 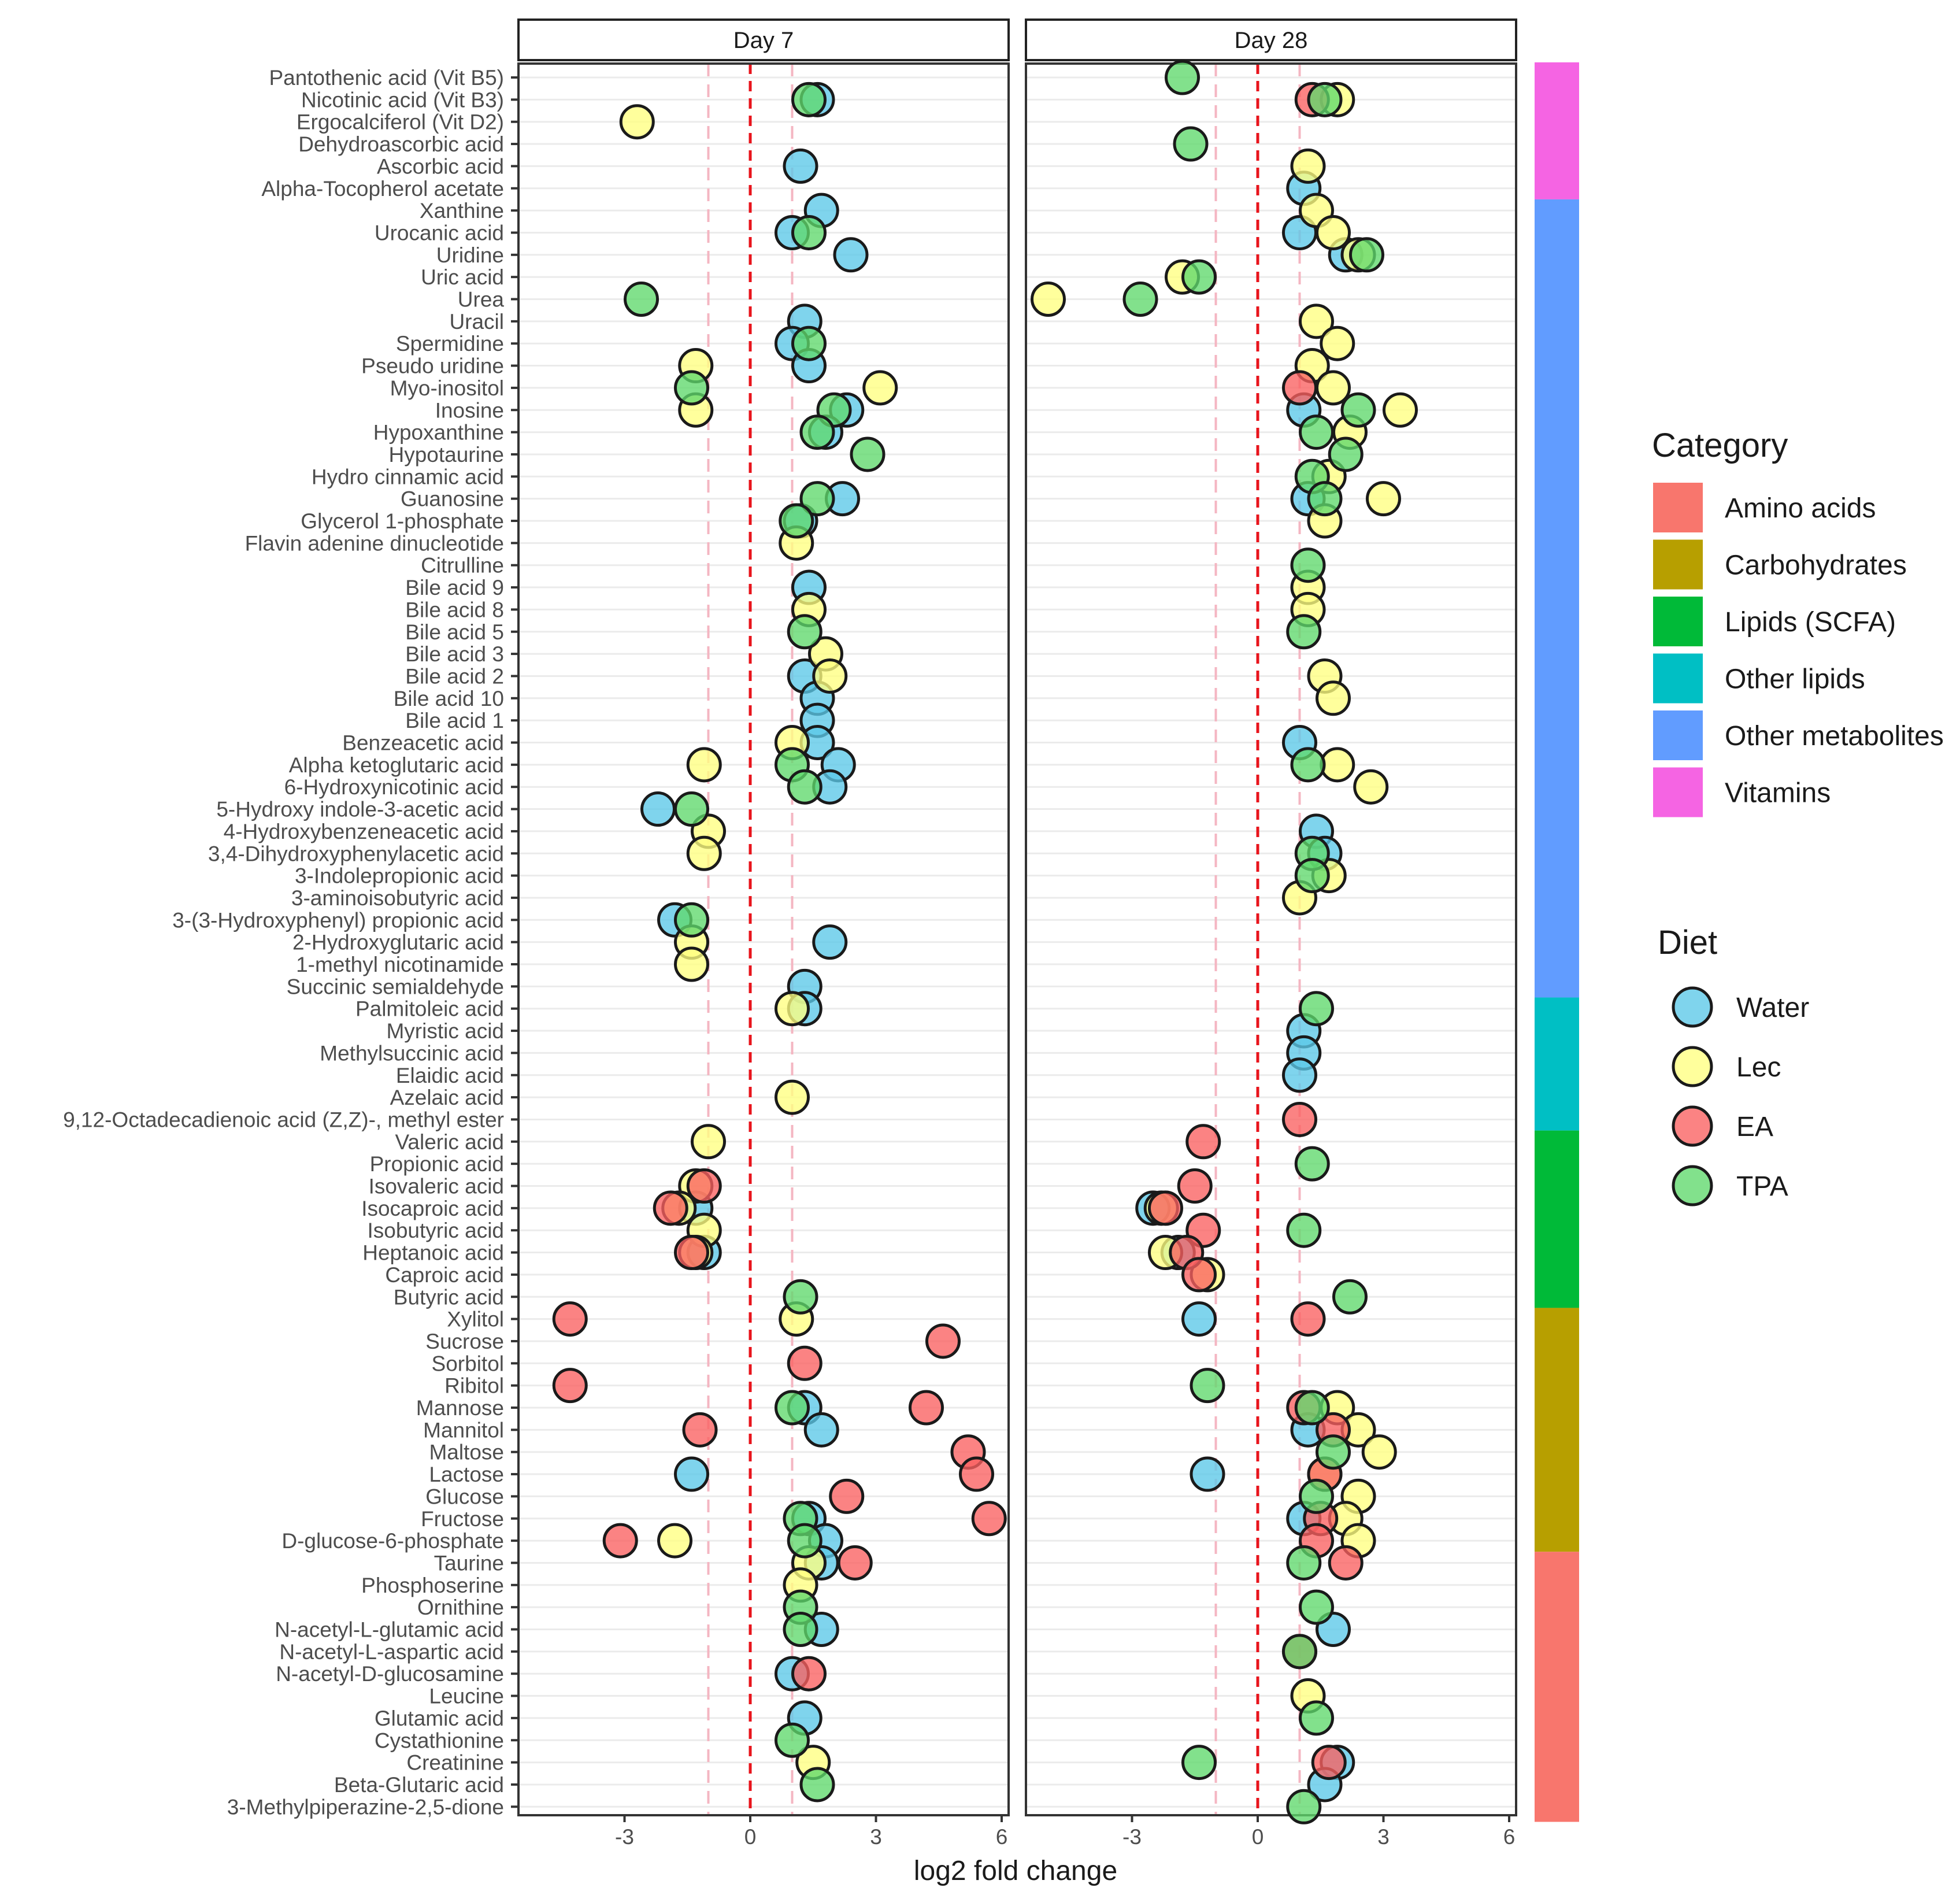 I want to click on y-tick-label: Palmitoleic acid, so click(x=429, y=1009).